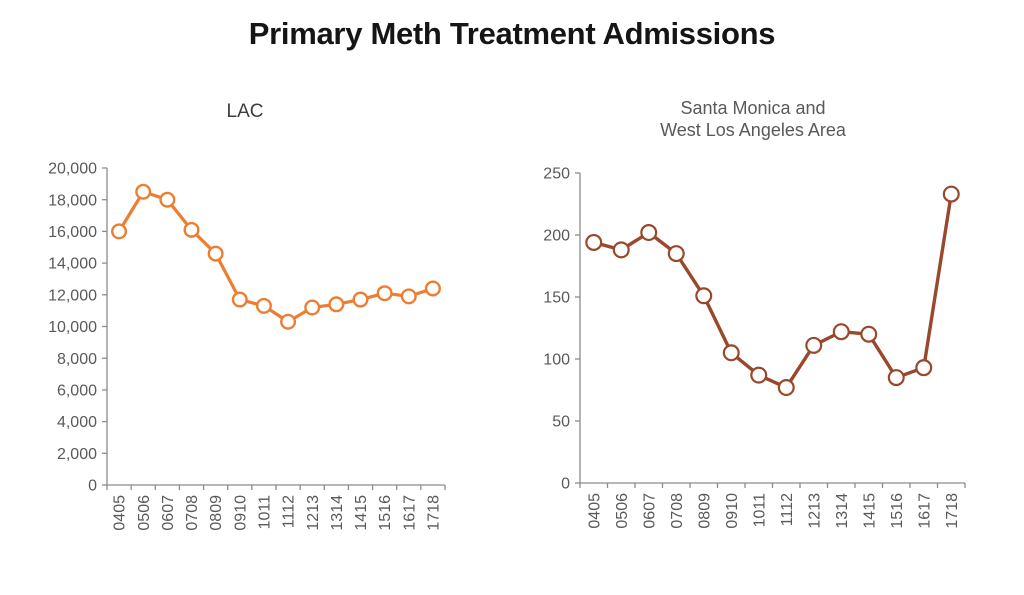  What do you see at coordinates (72, 327) in the screenshot?
I see `y-tick-label: 10,000` at bounding box center [72, 327].